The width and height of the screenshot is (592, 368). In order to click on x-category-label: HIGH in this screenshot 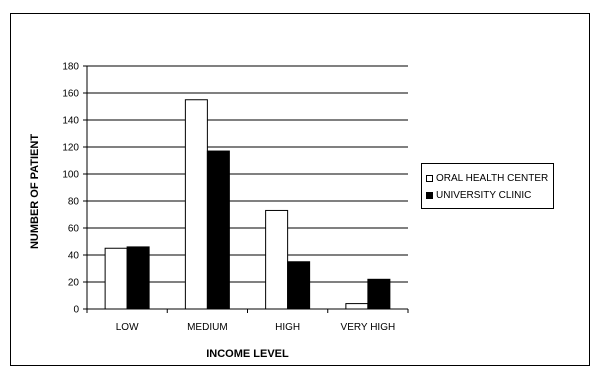, I will do `click(287, 327)`.